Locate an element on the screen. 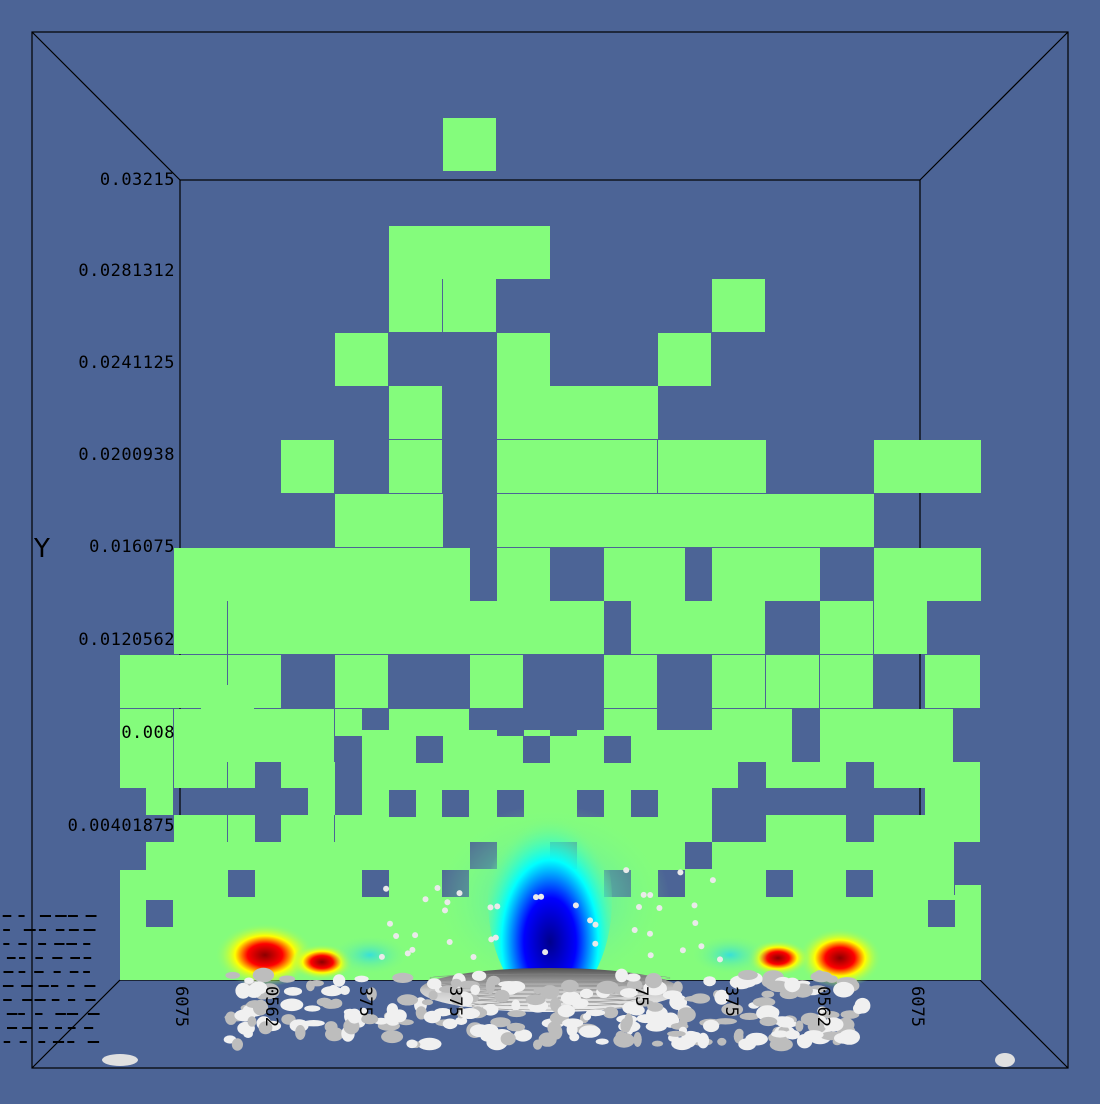 The image size is (1100, 1104). y-axis-label: Y is located at coordinates (42, 549).